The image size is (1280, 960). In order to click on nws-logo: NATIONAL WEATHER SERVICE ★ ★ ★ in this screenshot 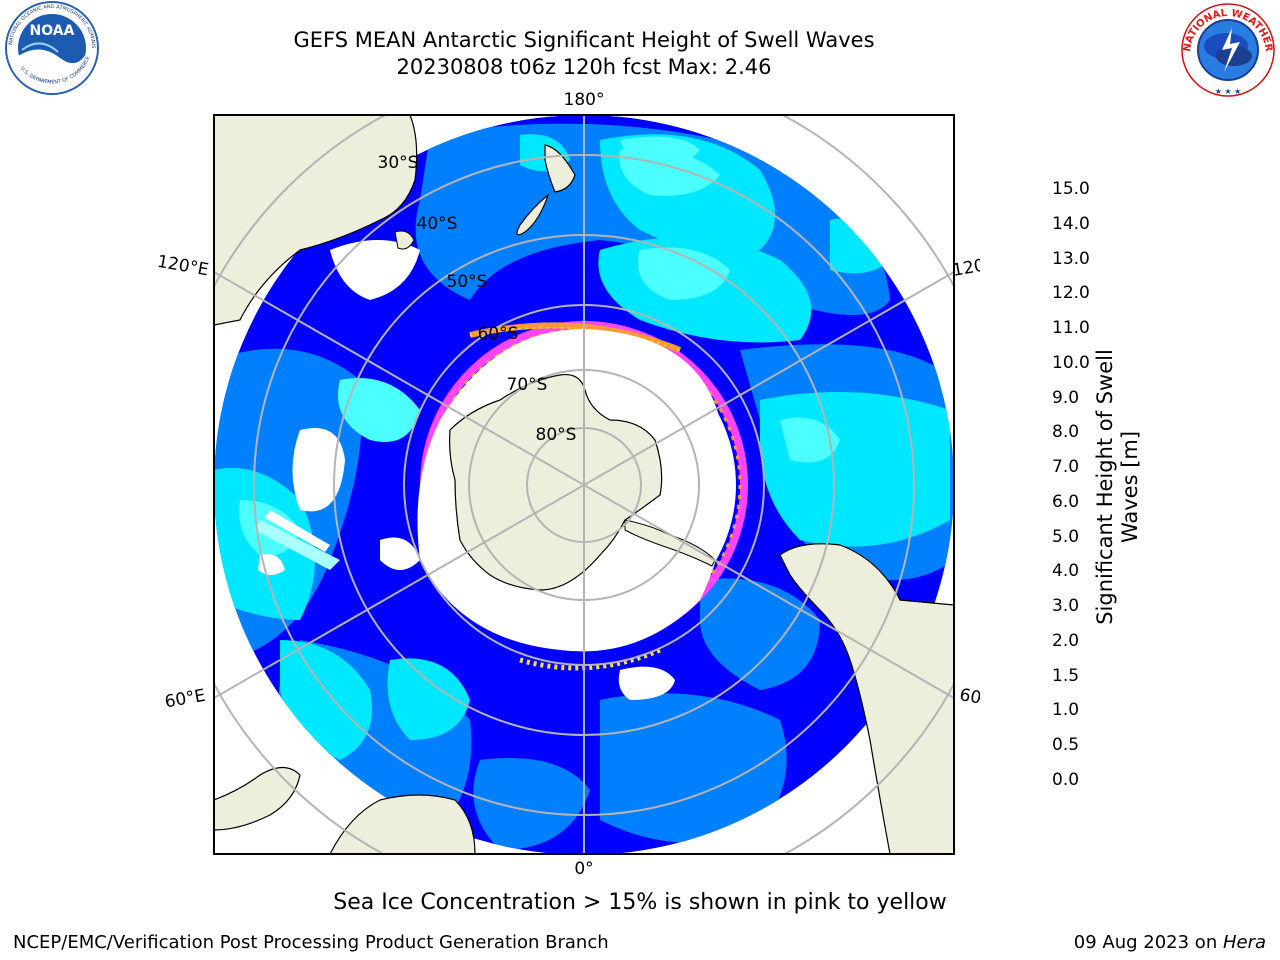, I will do `click(1226, 50)`.